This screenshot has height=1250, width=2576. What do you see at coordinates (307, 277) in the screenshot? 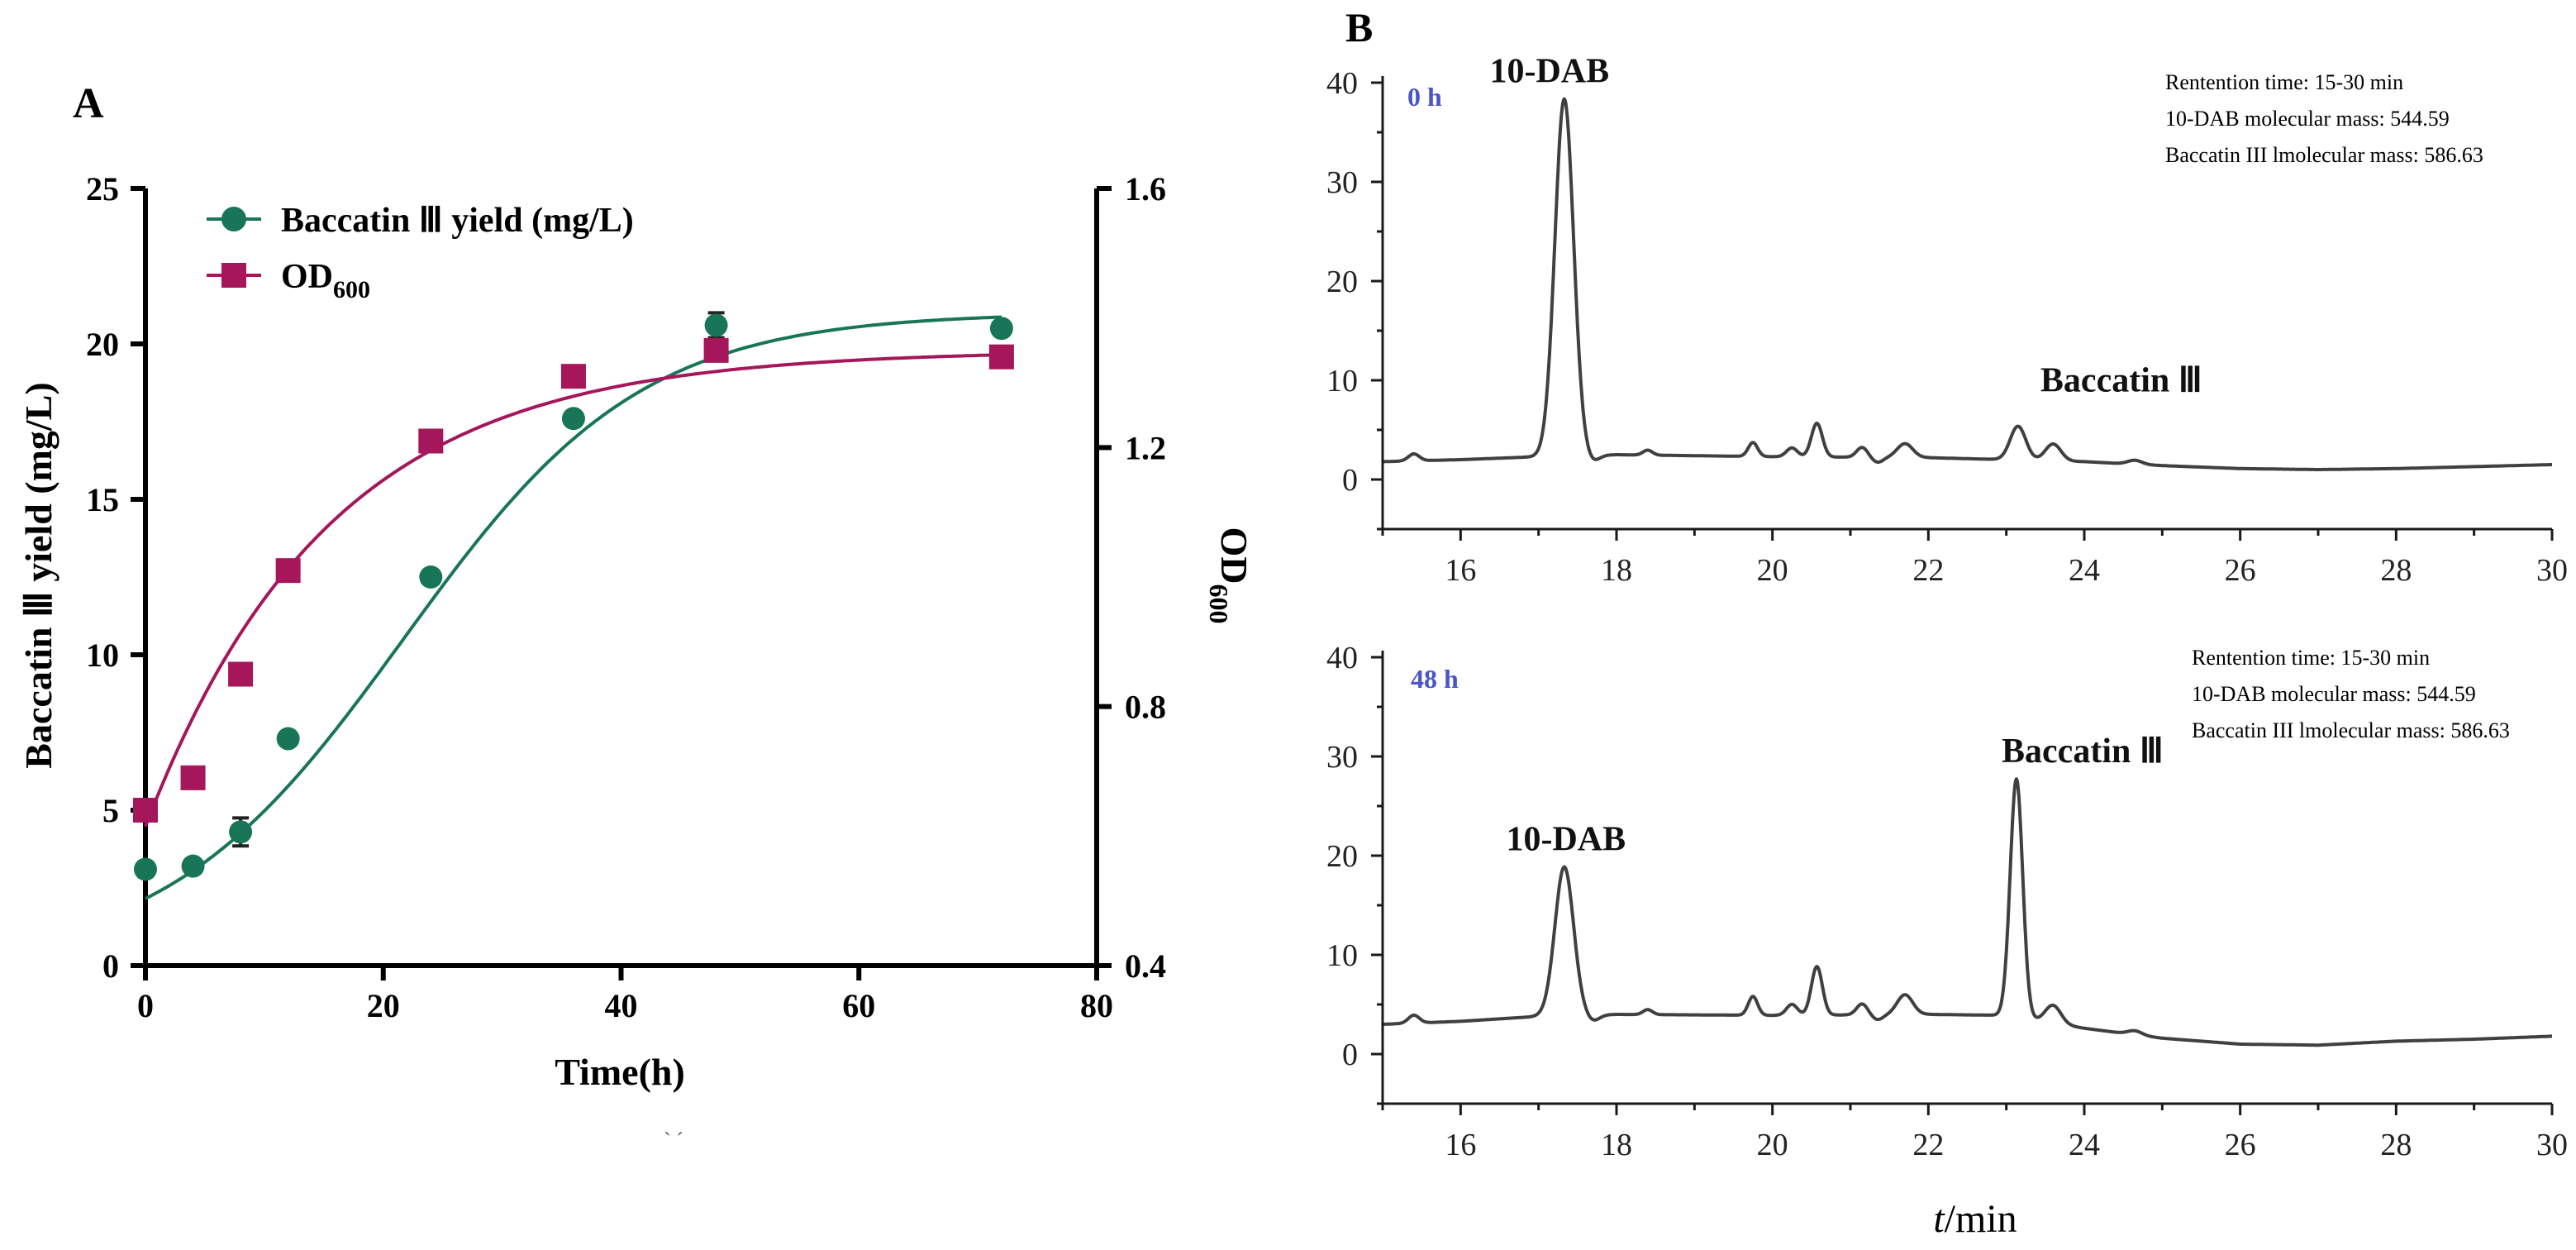
I see `legend-od-label-main: OD` at bounding box center [307, 277].